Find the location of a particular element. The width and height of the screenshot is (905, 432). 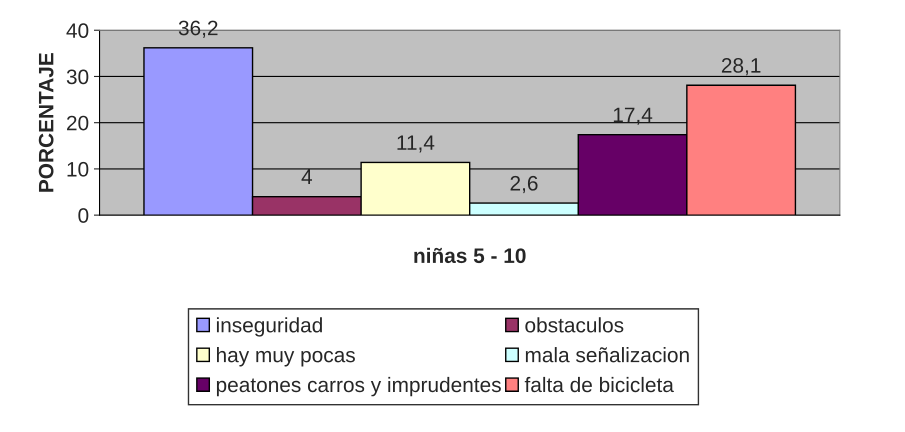

y-tick-label: 30 is located at coordinates (77, 76).